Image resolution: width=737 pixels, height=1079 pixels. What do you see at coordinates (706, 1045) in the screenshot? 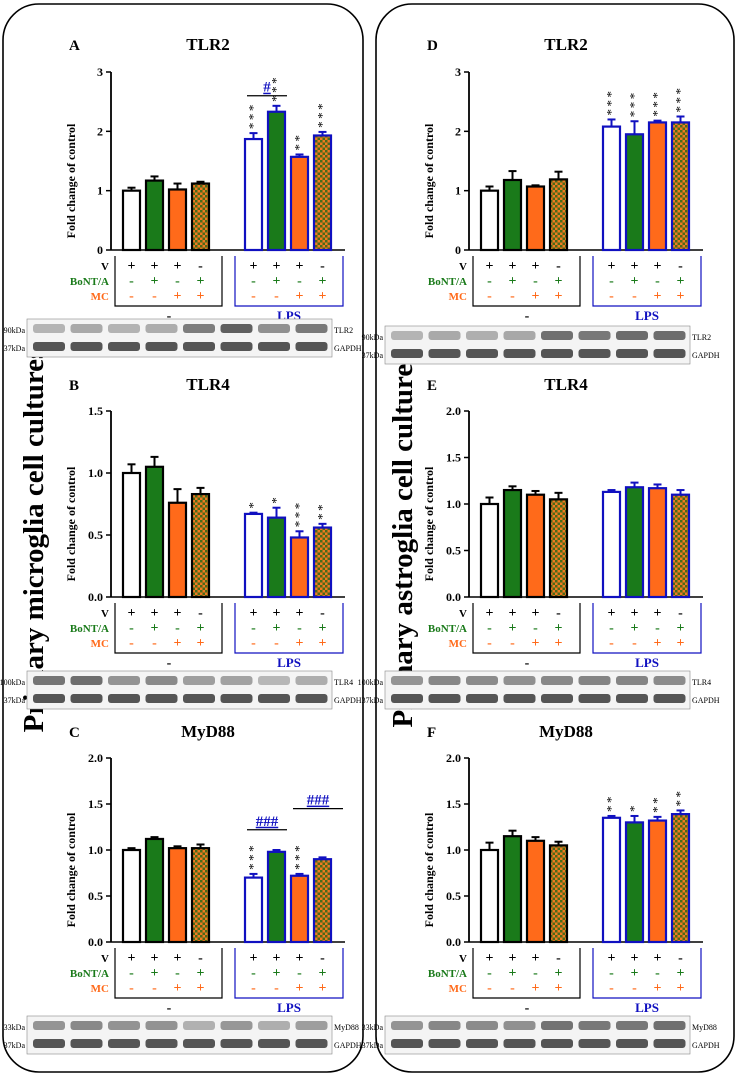
I see `blot-protein: GAPDH` at bounding box center [706, 1045].